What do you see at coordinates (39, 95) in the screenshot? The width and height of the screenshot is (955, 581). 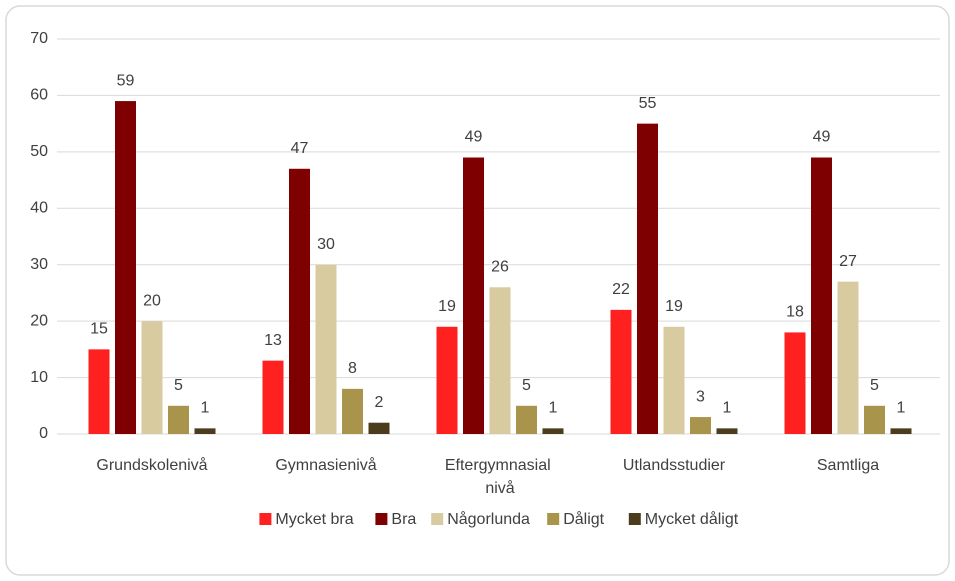 I see `y-tick-label: 60` at bounding box center [39, 95].